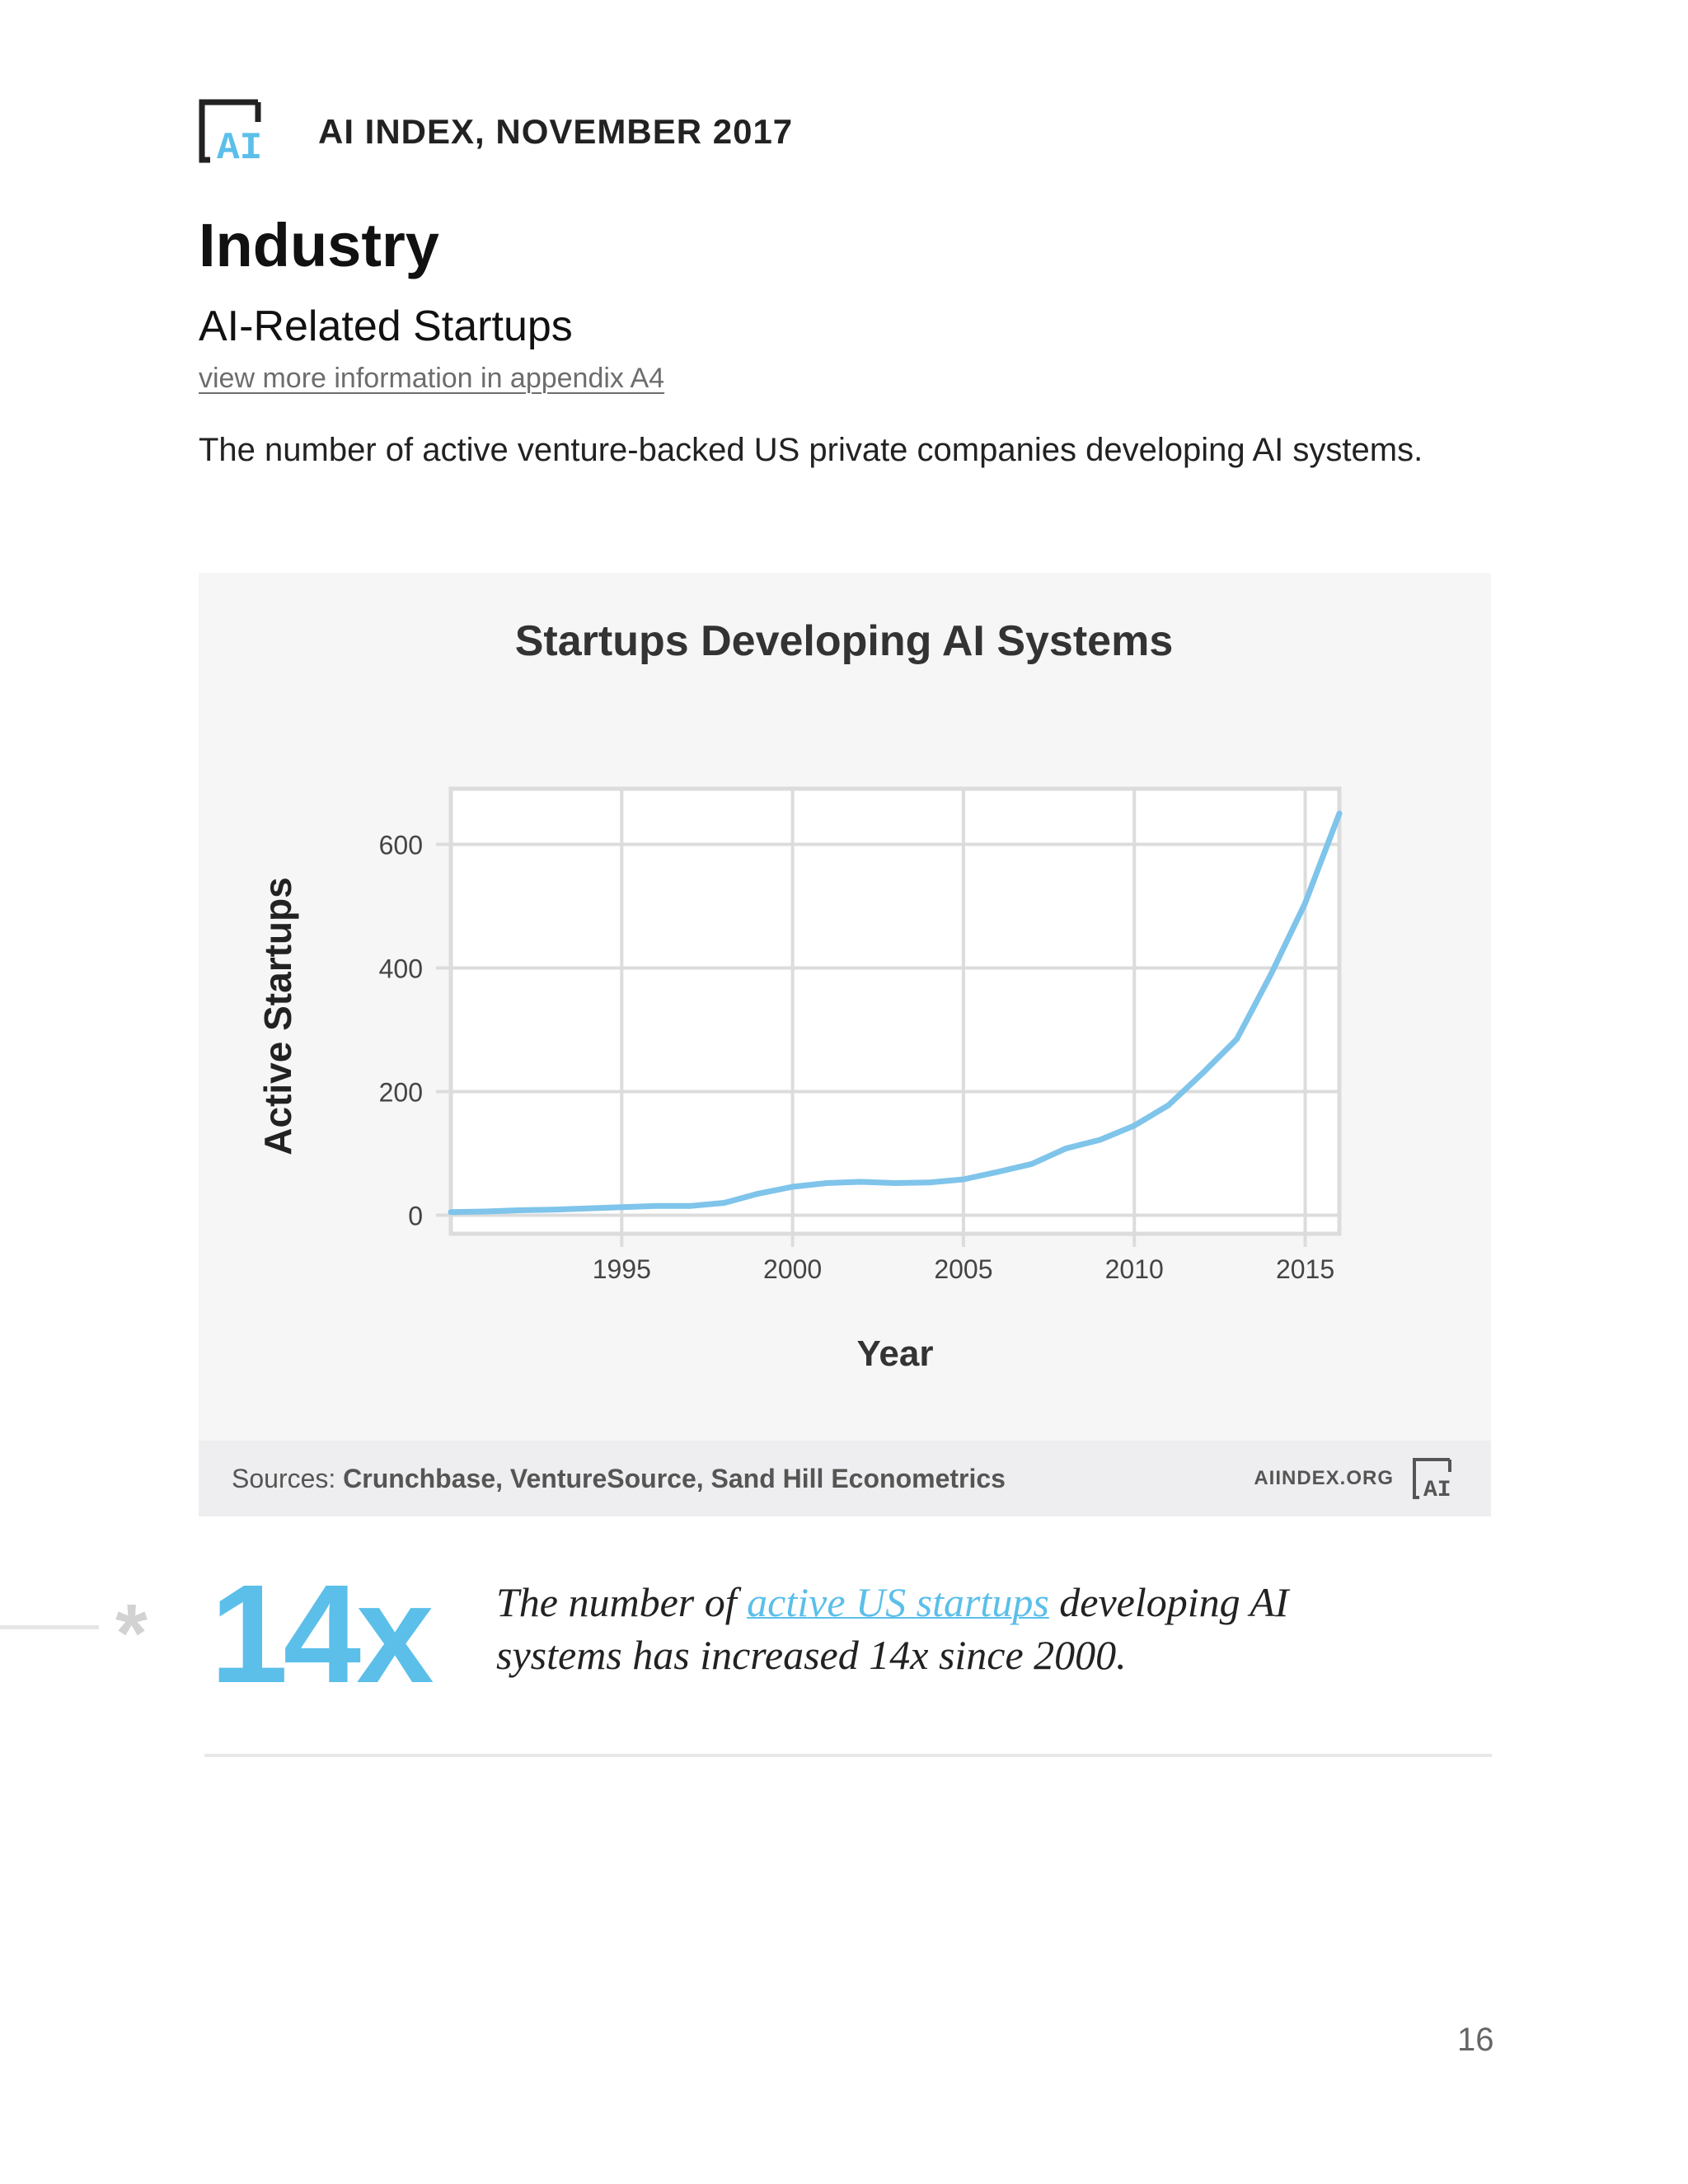 This screenshot has width=1688, height=2184. Describe the element at coordinates (1476, 2040) in the screenshot. I see `page-number: 16` at that location.